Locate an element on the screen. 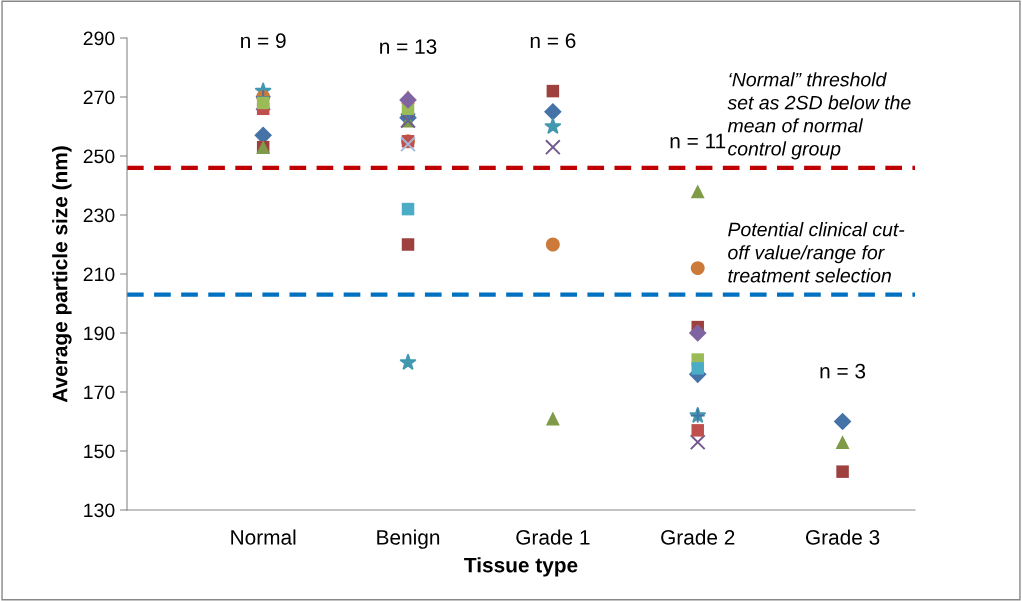  y-tick-label: 210 is located at coordinates (99, 274).